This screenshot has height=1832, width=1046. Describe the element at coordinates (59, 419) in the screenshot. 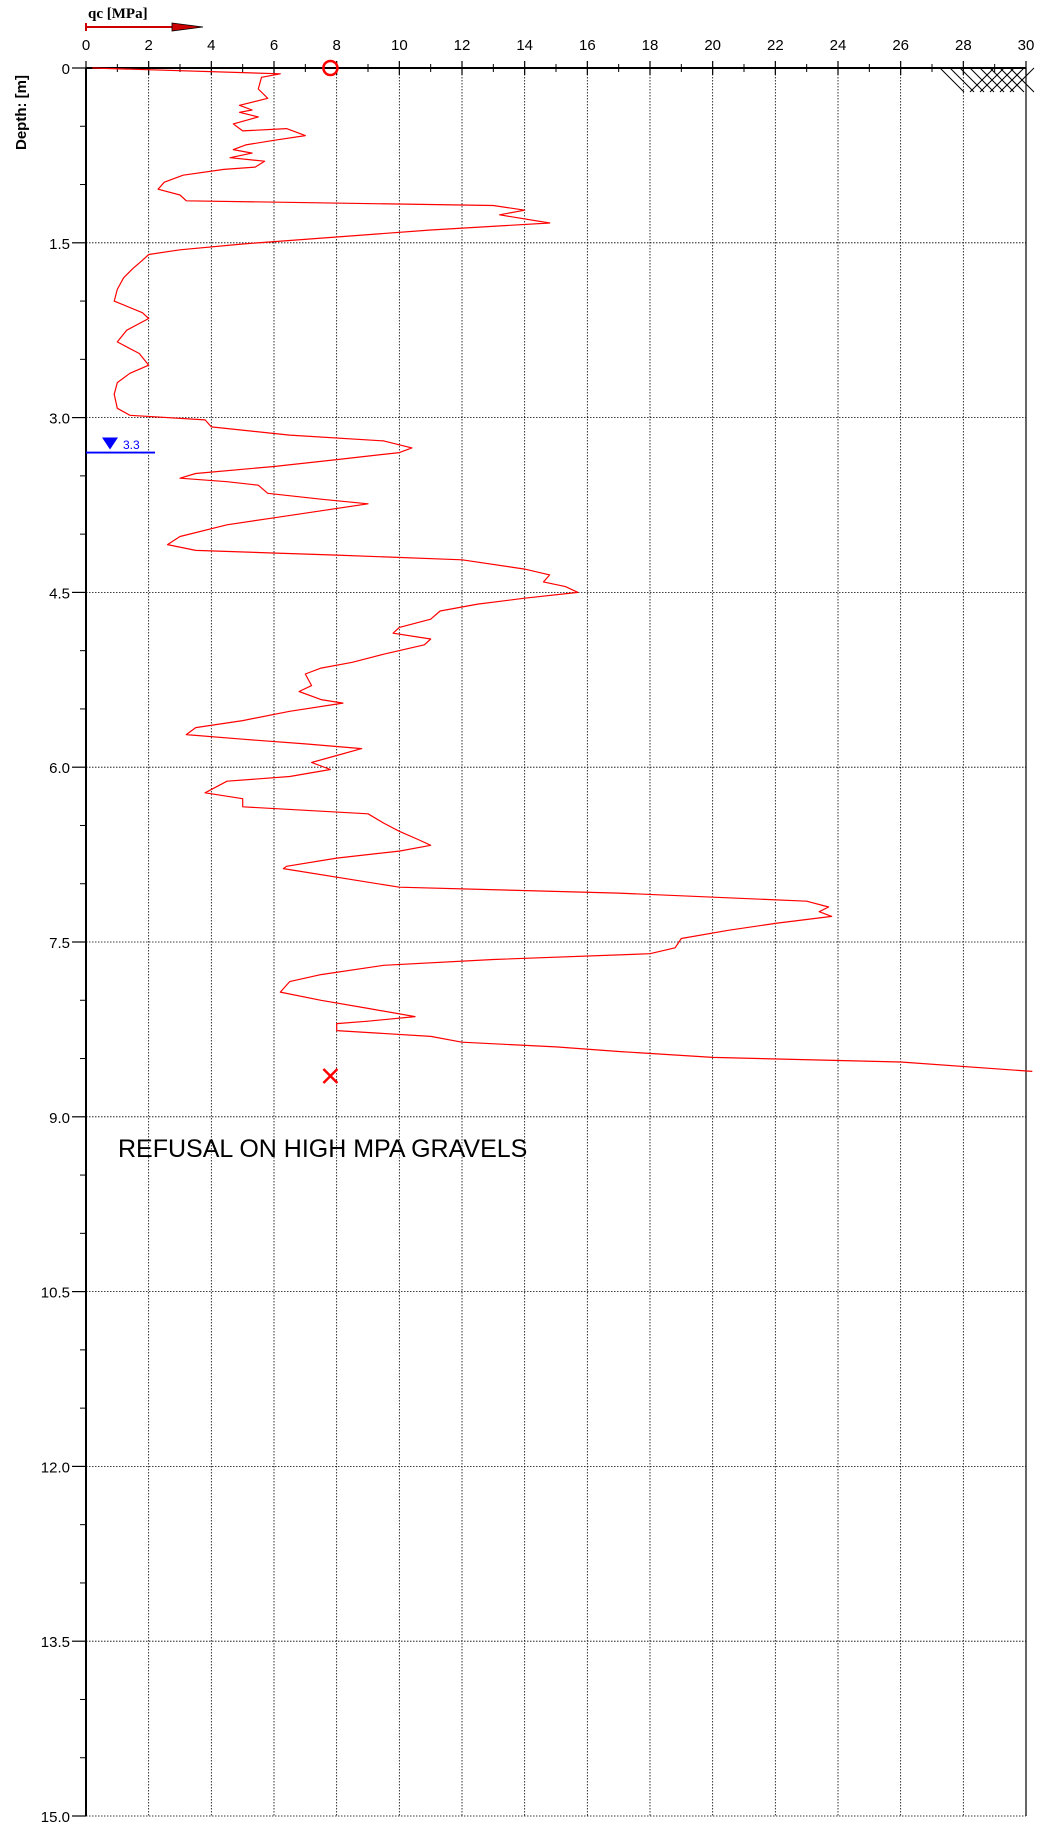

I see `y-tick-label: 3.0` at that location.